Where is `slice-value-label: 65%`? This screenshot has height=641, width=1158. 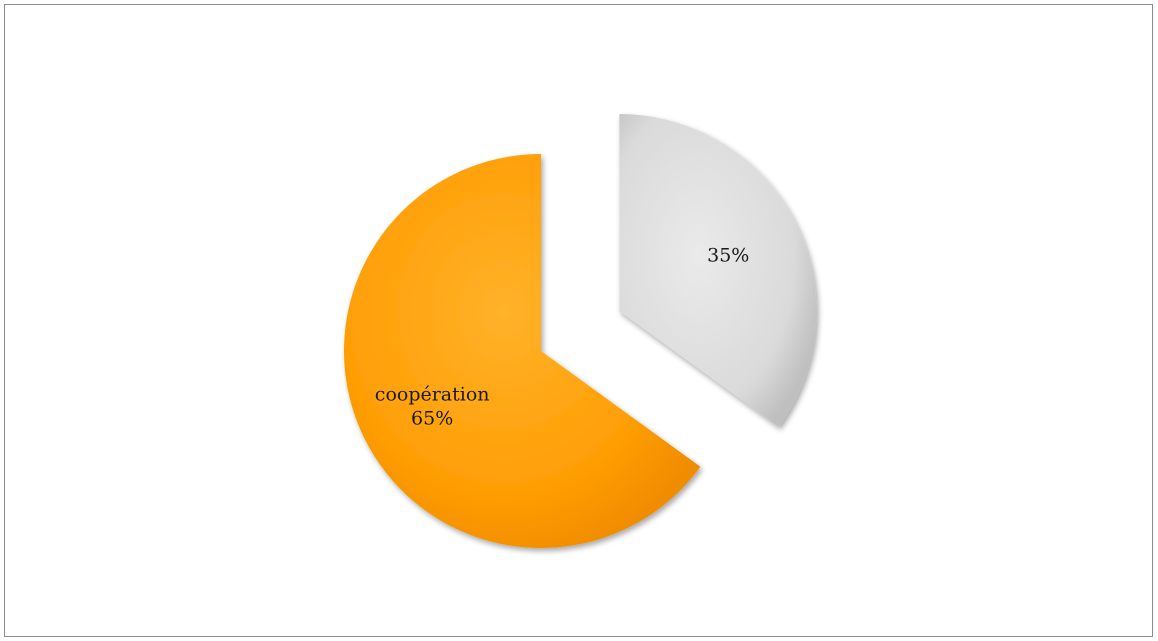
slice-value-label: 65% is located at coordinates (432, 418).